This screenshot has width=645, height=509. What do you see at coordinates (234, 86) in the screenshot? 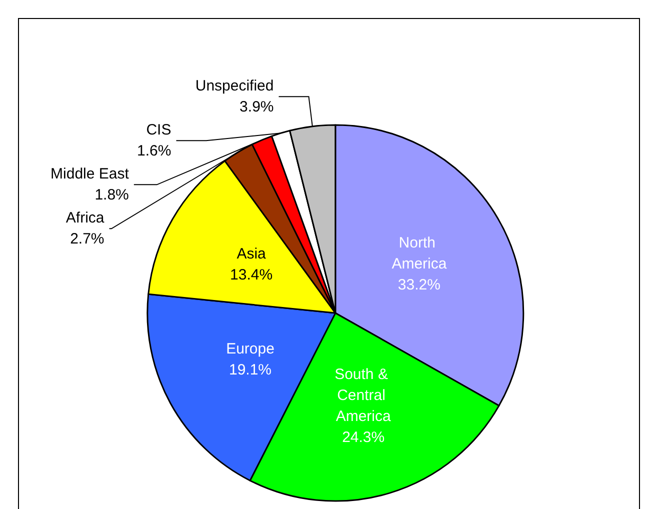
I see `slice-label: Unspecified` at bounding box center [234, 86].